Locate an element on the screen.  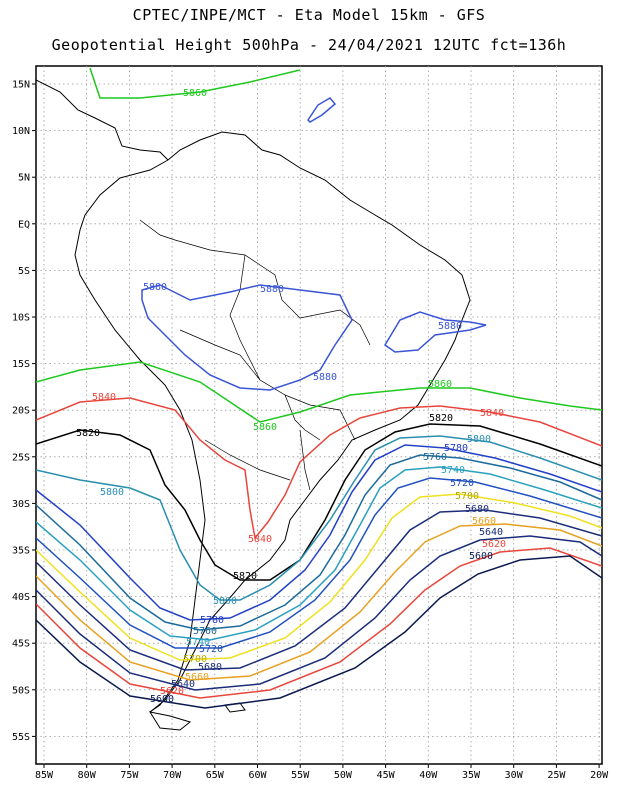
contour-5880-east is located at coordinates (435, 332).